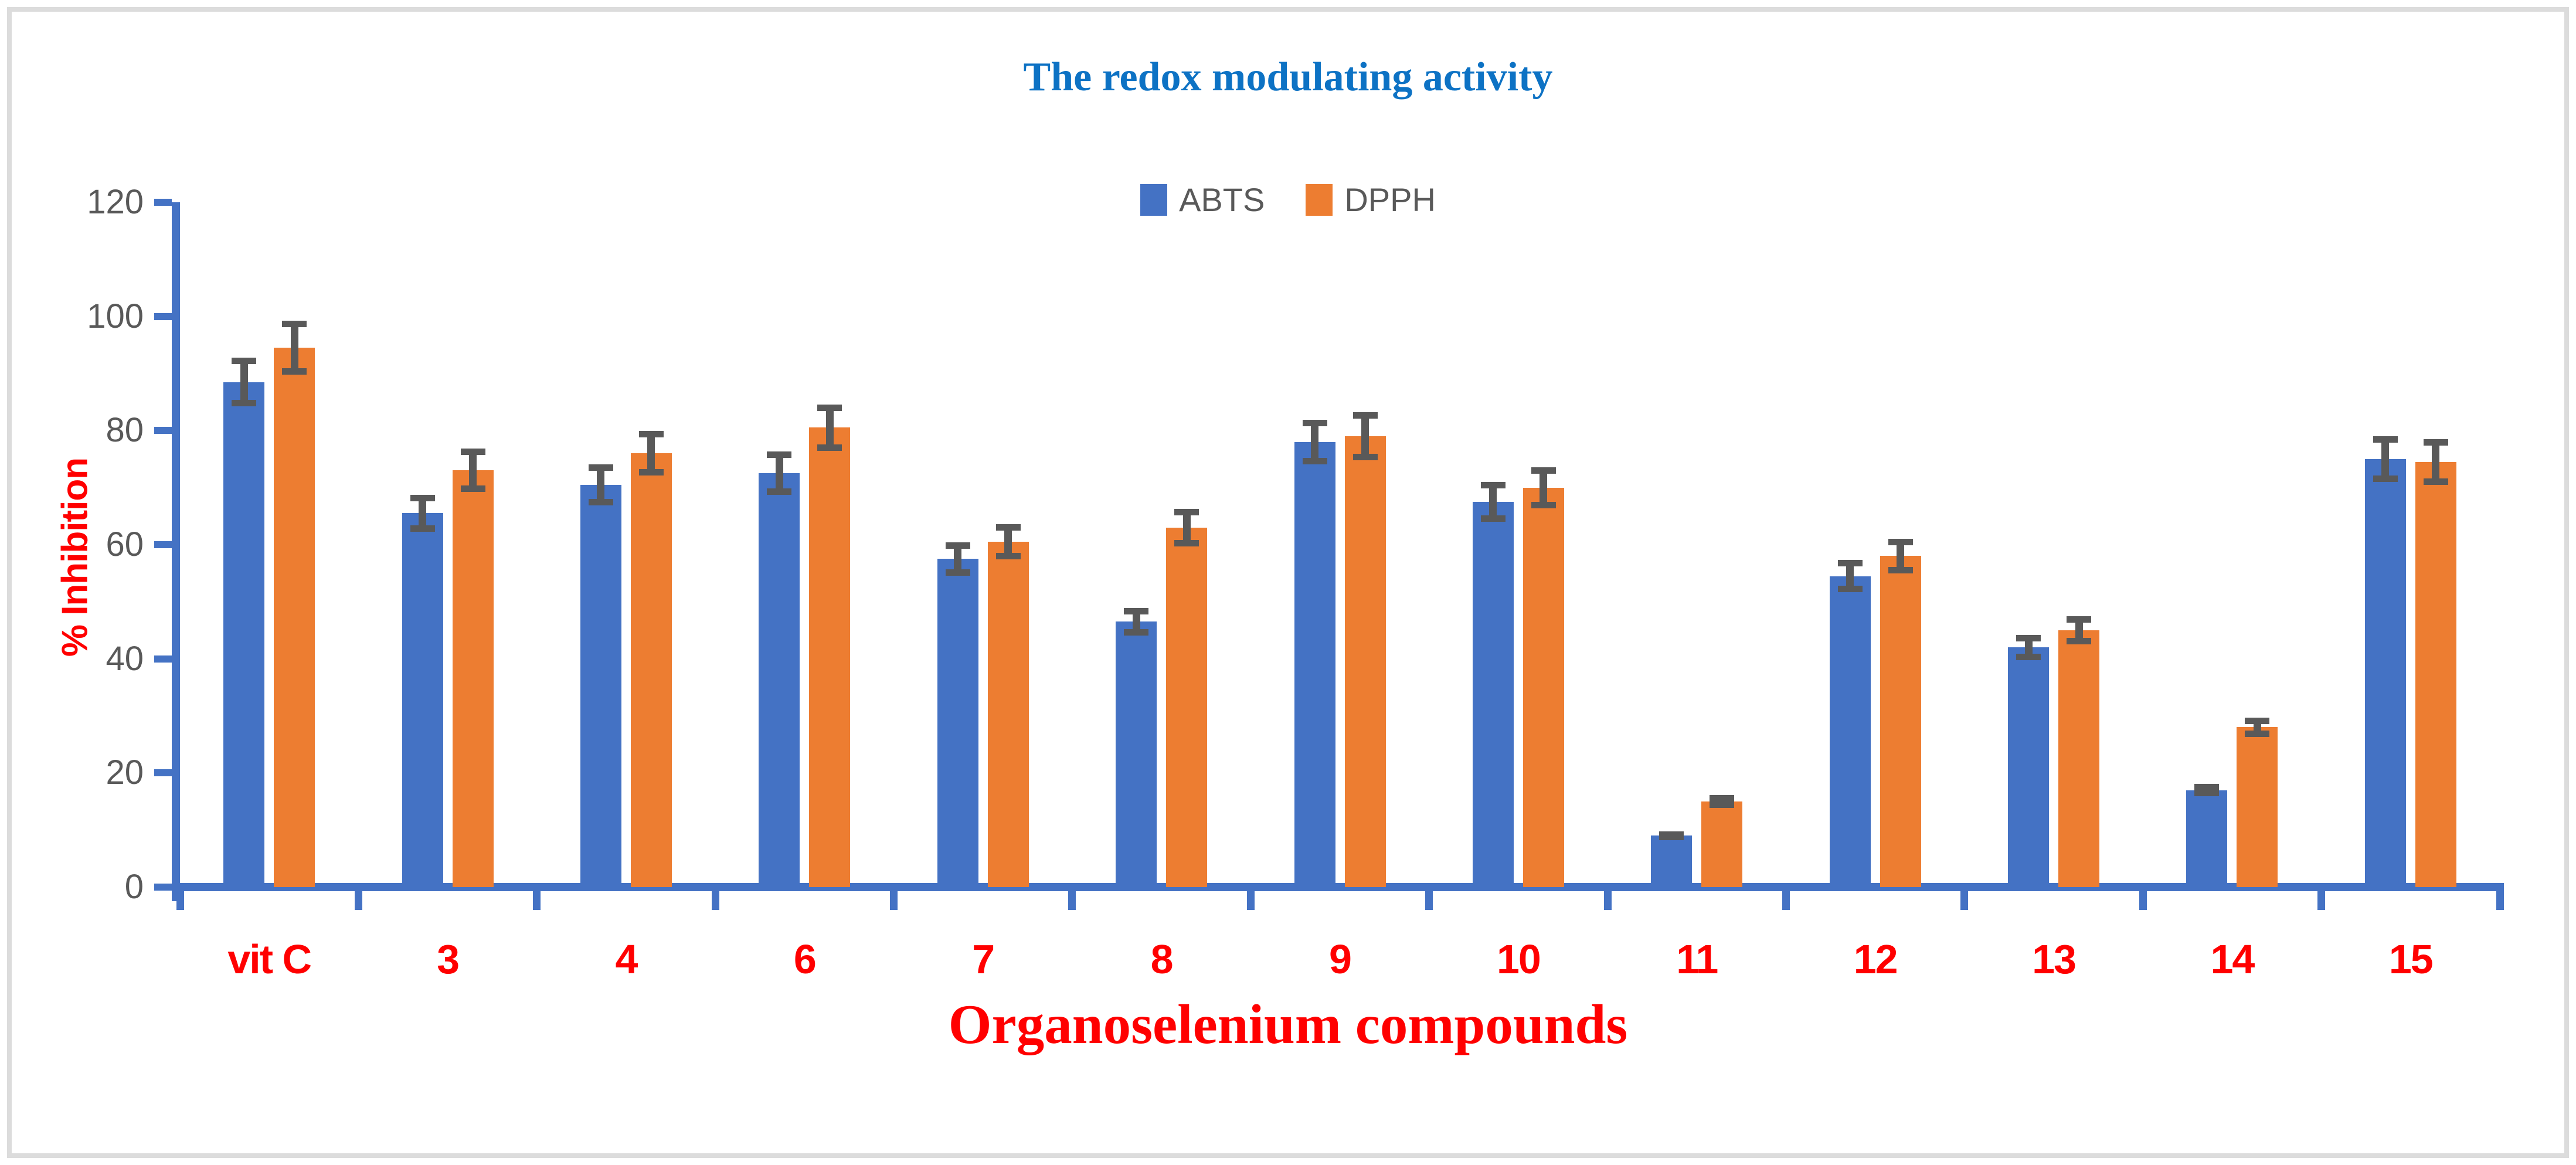  What do you see at coordinates (627, 959) in the screenshot?
I see `category-label: 4` at bounding box center [627, 959].